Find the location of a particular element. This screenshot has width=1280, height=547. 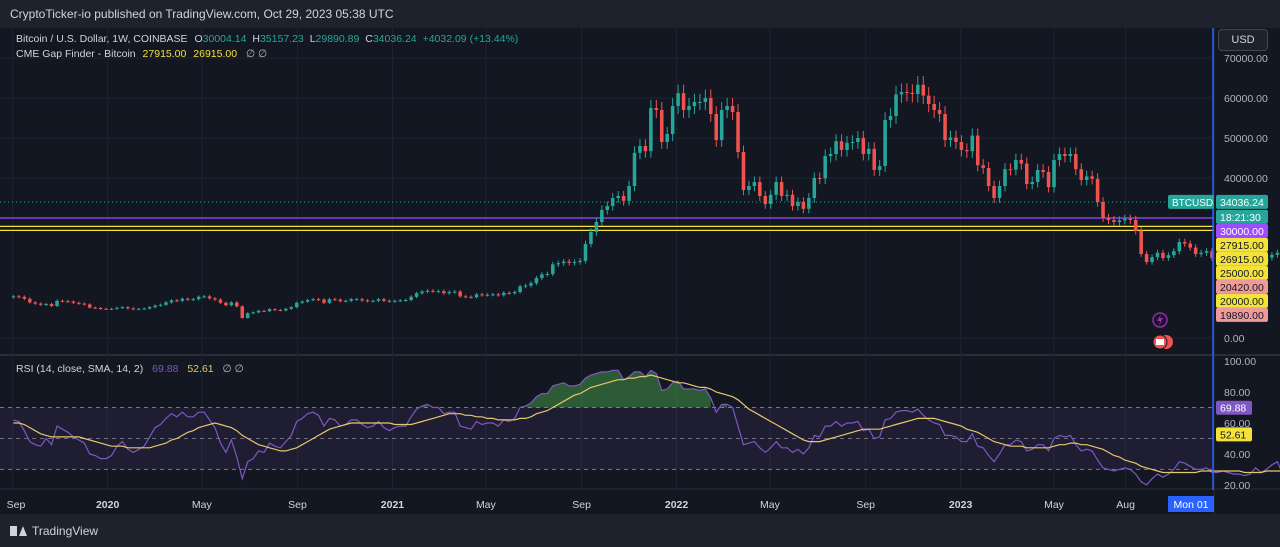

rsi-band-area is located at coordinates (607, 438).